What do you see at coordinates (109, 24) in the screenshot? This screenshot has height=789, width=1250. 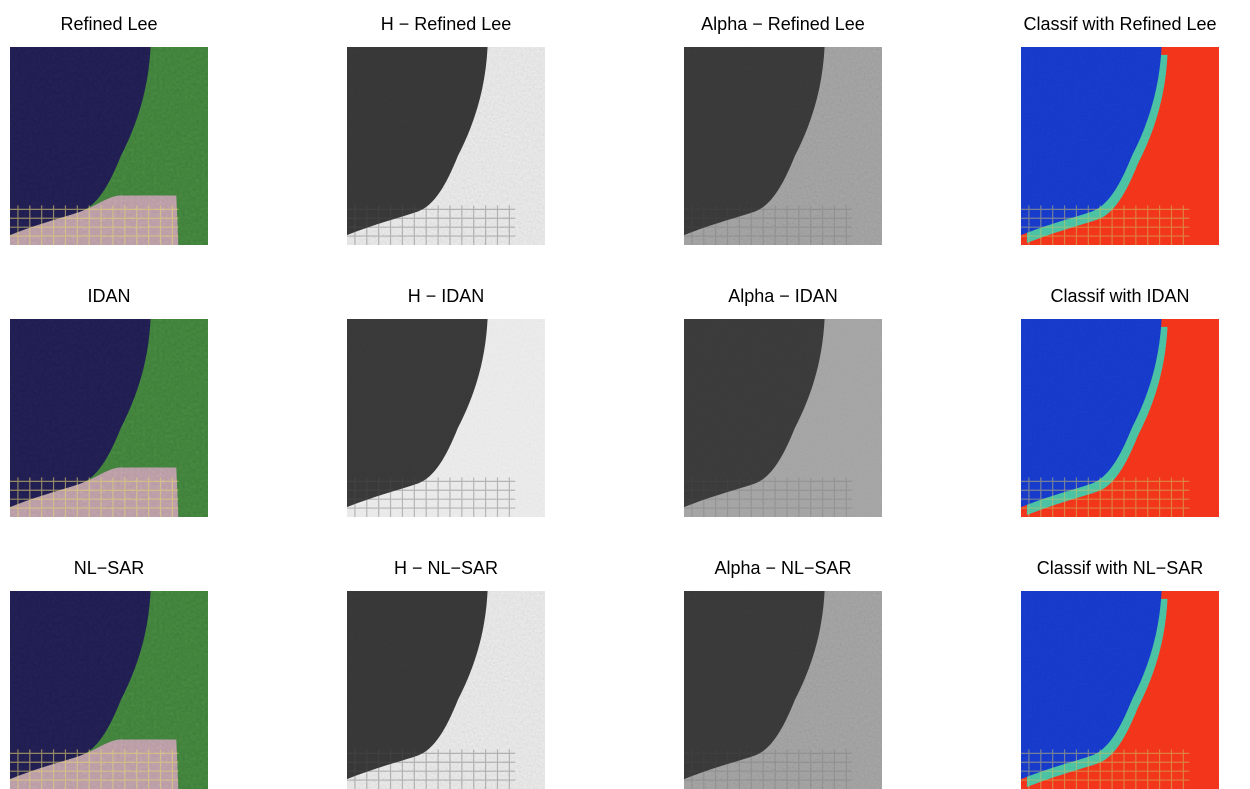 I see `panel-title: Refined Lee` at bounding box center [109, 24].